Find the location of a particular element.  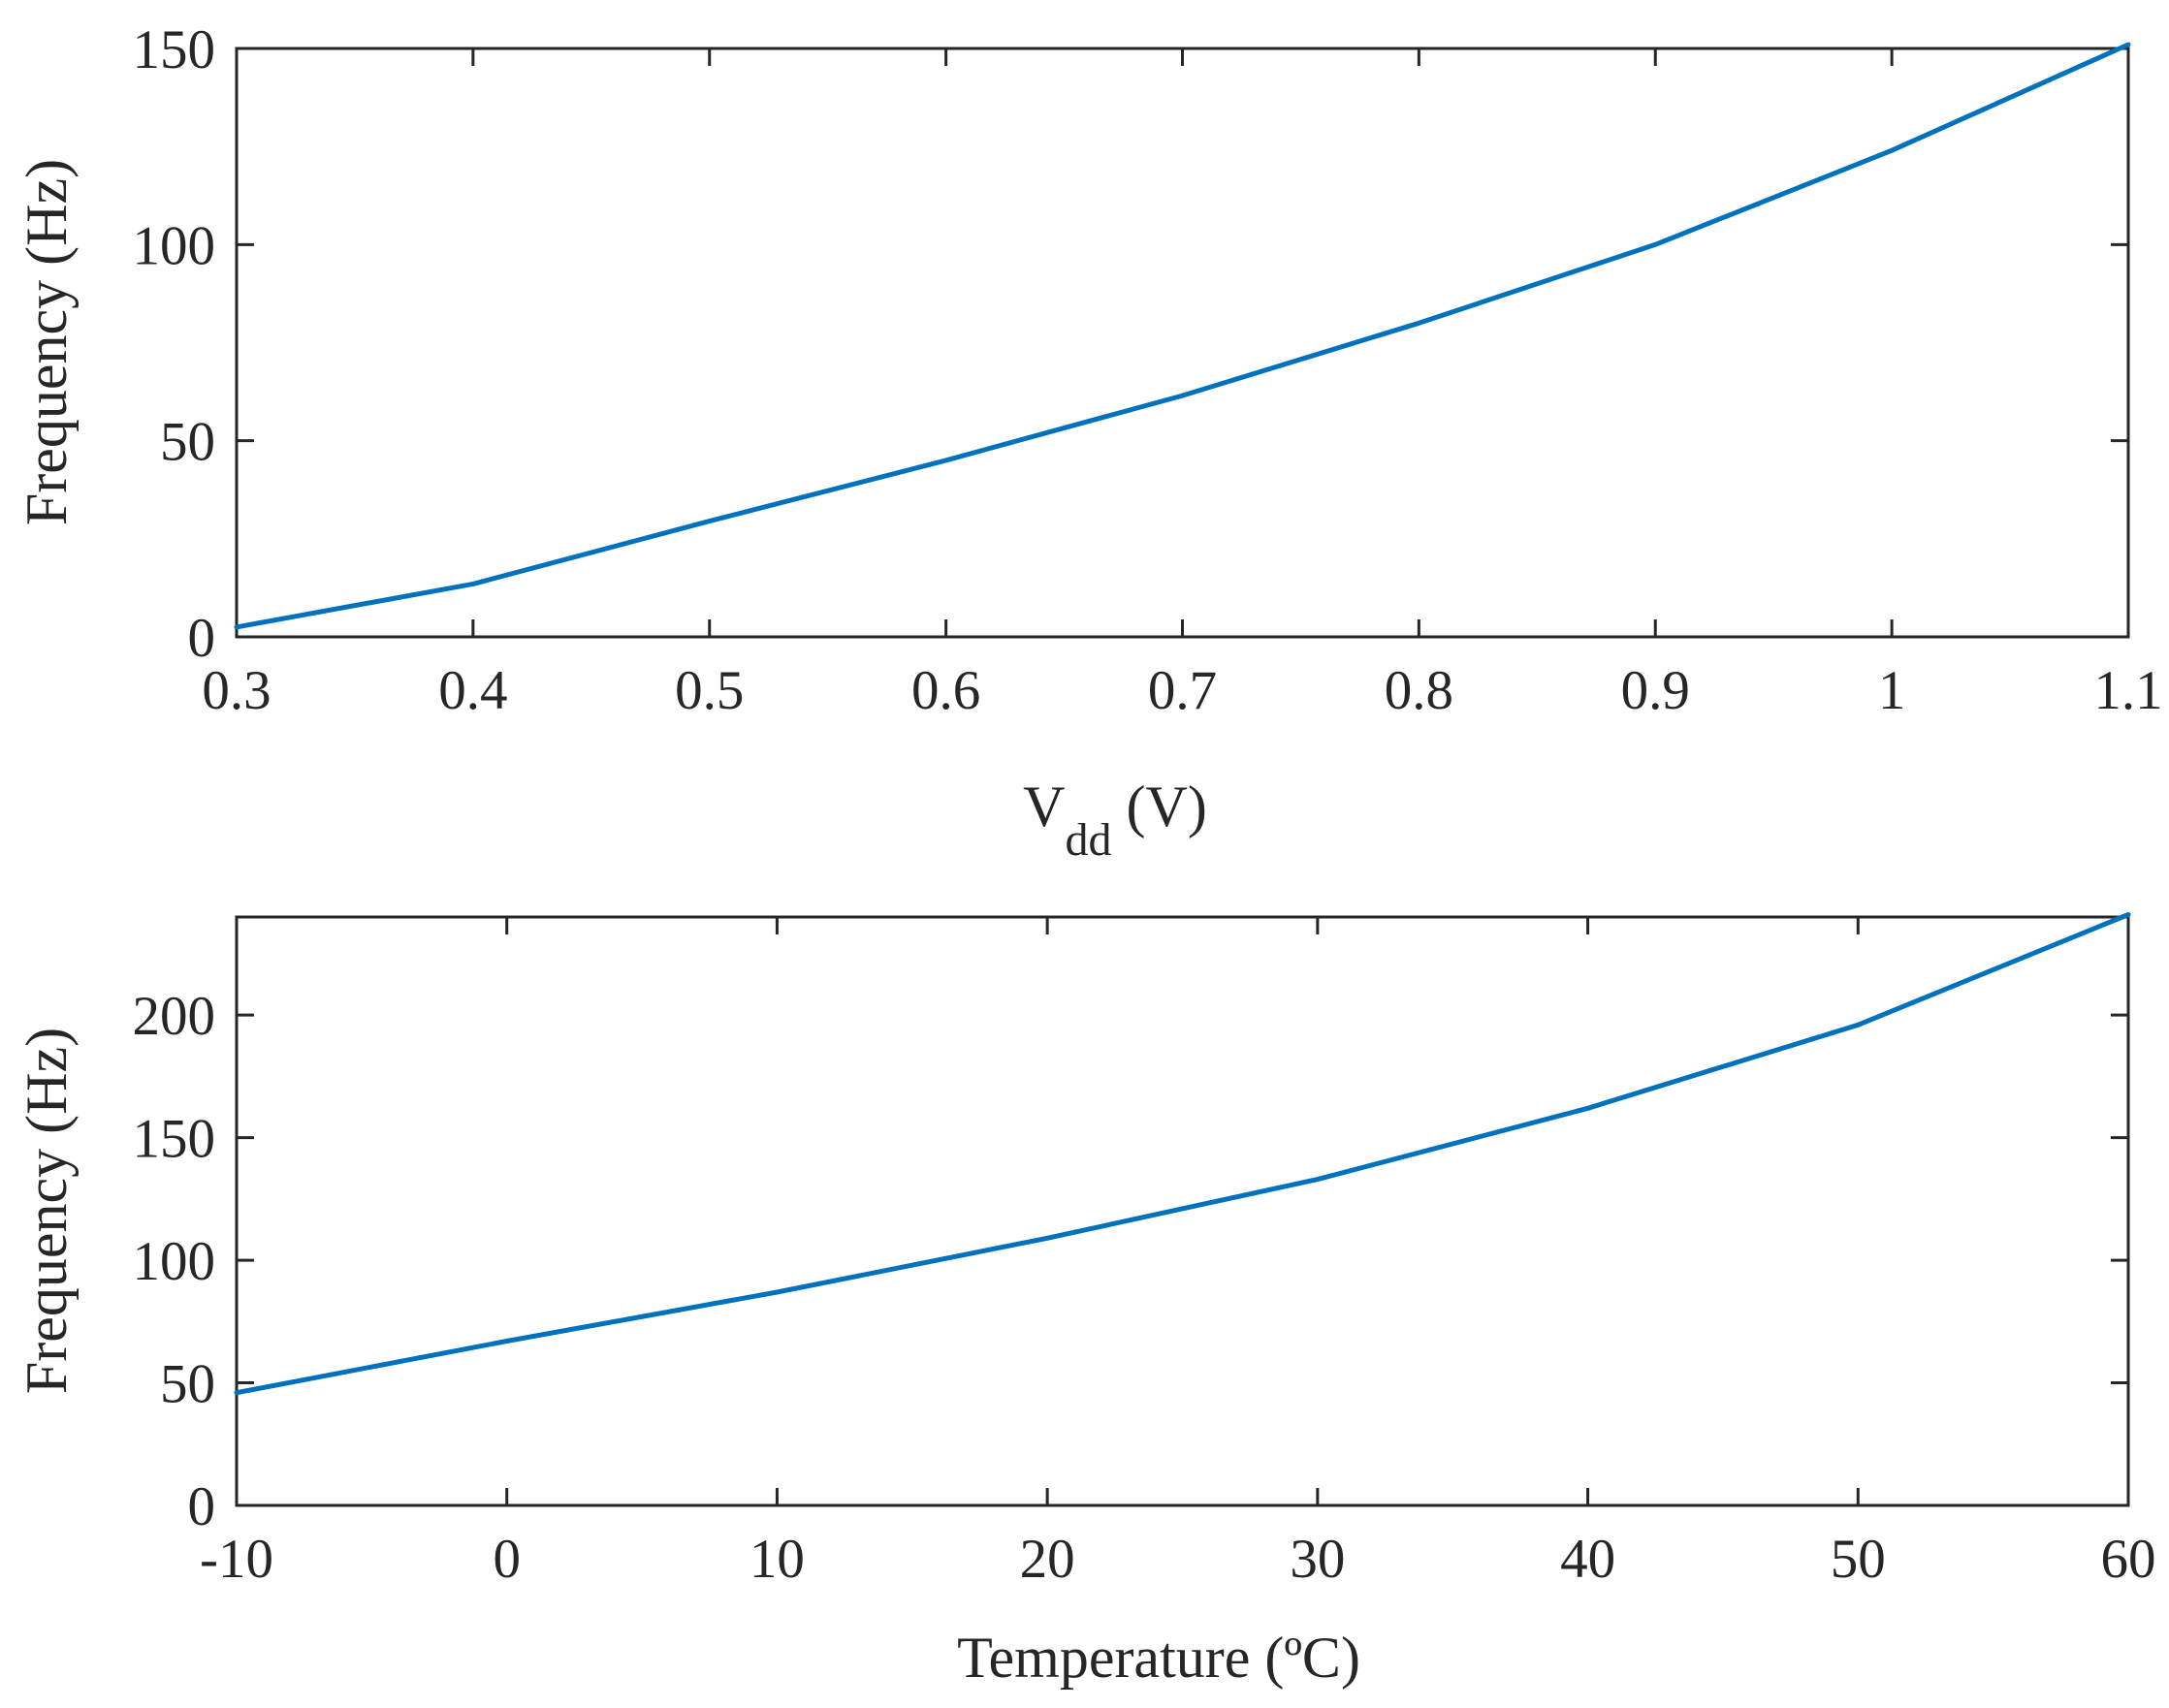

x-tick-label: 1.1 is located at coordinates (2127, 690).